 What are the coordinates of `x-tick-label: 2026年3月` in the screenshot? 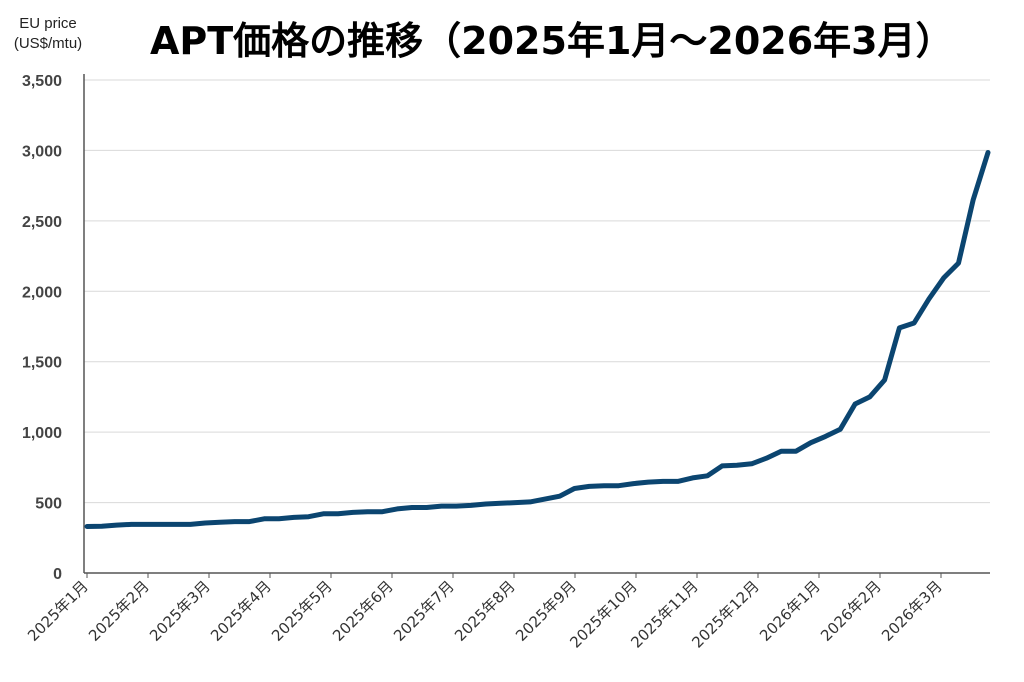 It's located at (912, 611).